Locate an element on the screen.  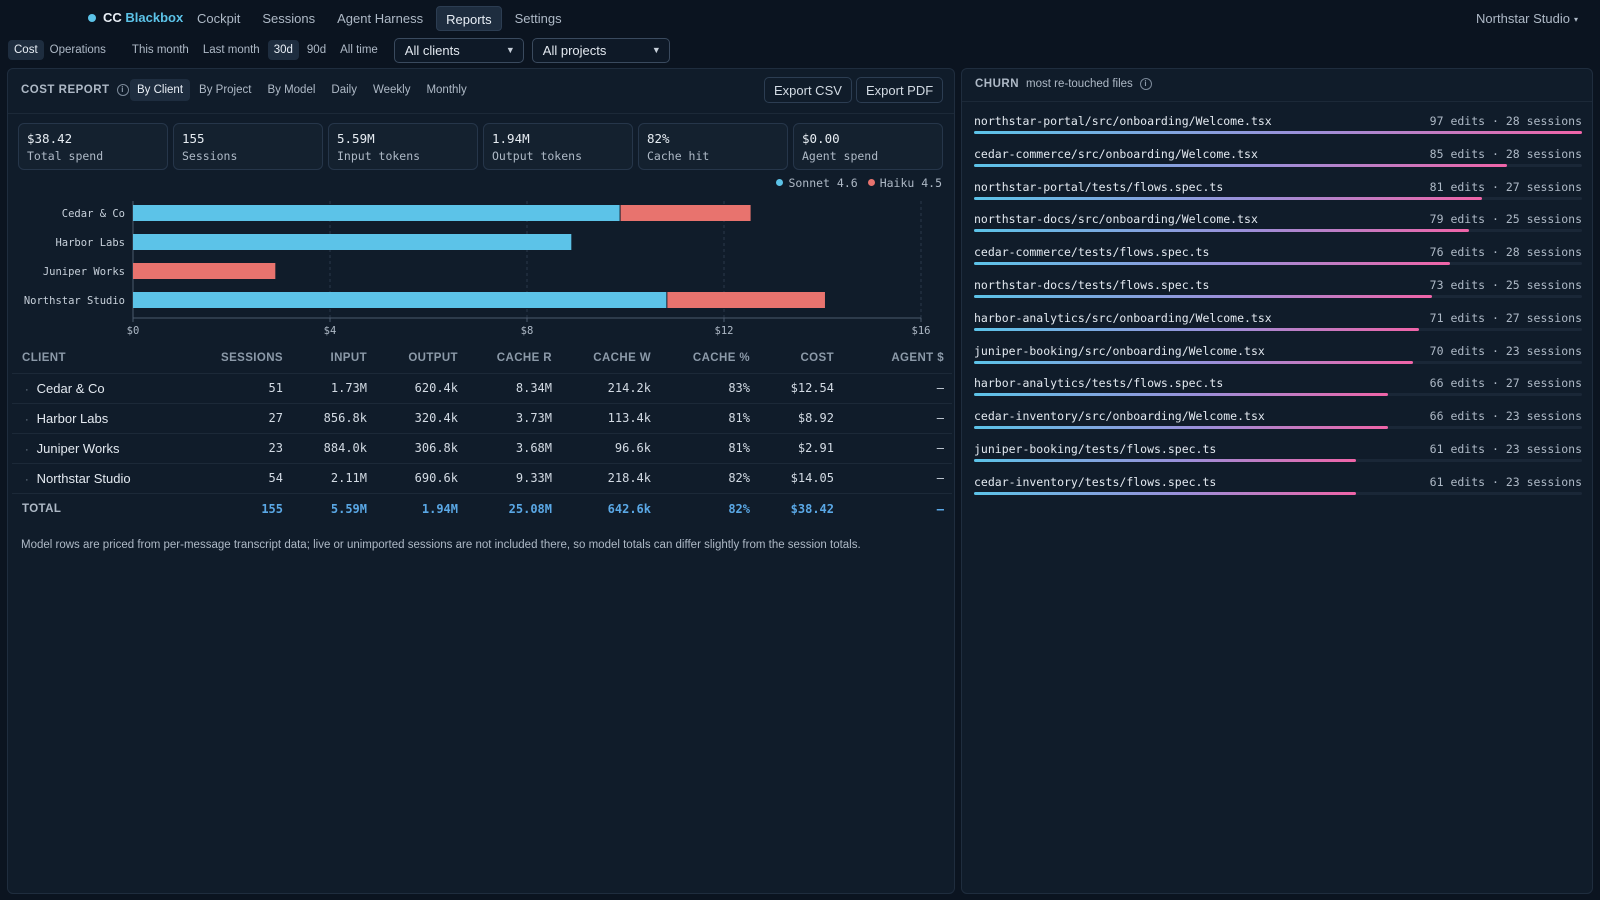
x-tick-label: $12 is located at coordinates (724, 331).